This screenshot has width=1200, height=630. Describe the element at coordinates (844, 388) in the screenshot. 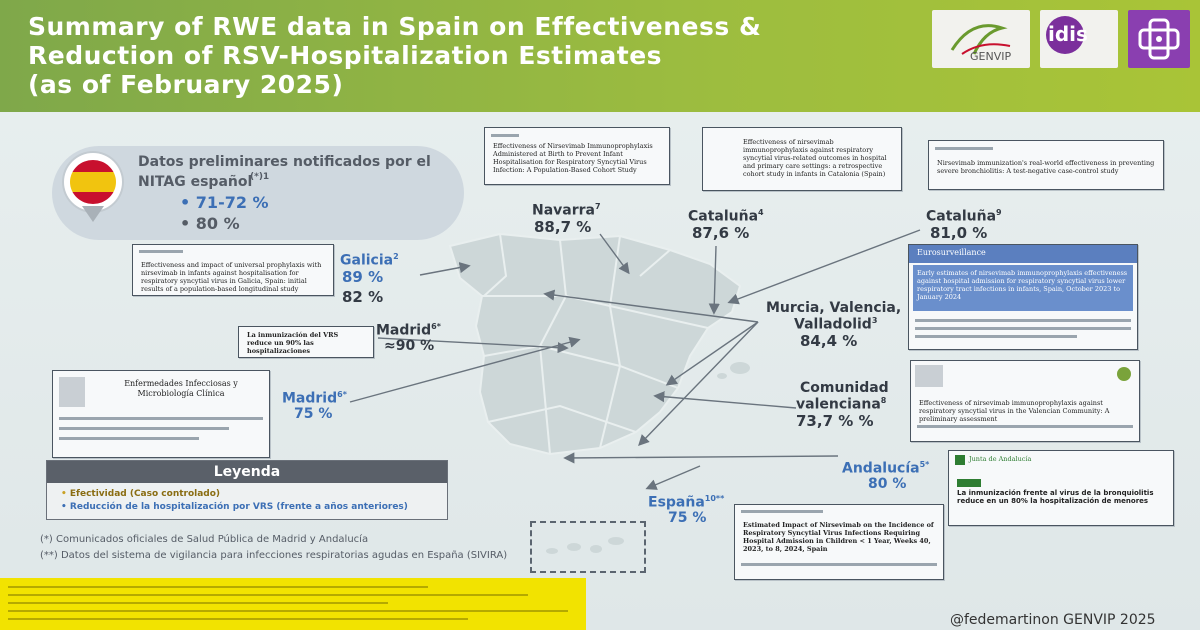

I see `label-comunidad-1: Comunidad` at that location.